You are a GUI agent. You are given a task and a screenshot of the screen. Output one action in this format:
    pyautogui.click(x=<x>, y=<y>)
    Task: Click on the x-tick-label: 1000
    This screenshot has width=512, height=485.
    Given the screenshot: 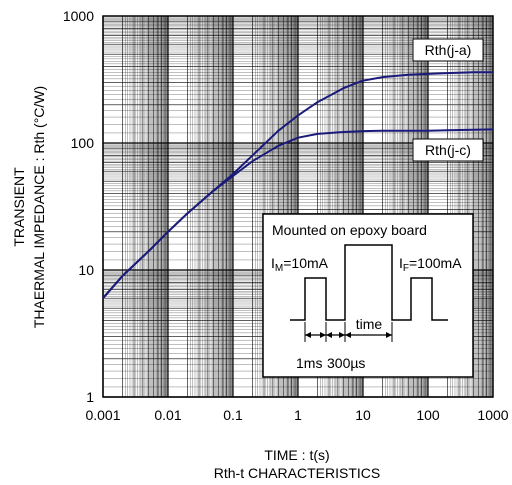 What is the action you would take?
    pyautogui.click(x=492, y=415)
    